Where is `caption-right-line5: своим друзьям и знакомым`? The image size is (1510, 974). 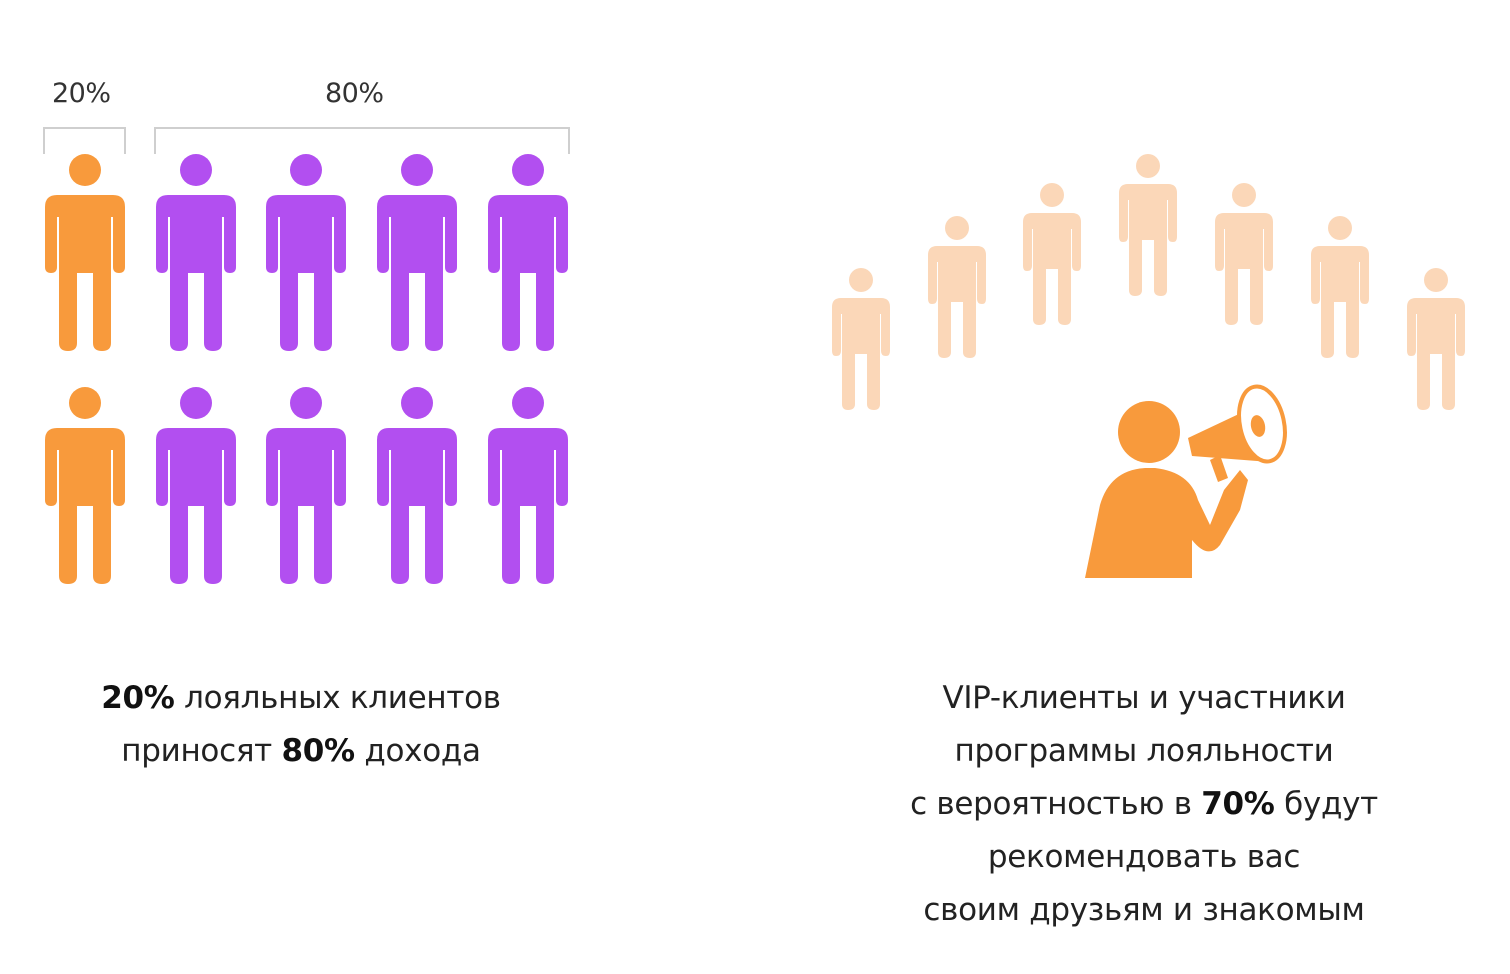 caption-right-line5: своим друзьям и знакомым is located at coordinates (1144, 910).